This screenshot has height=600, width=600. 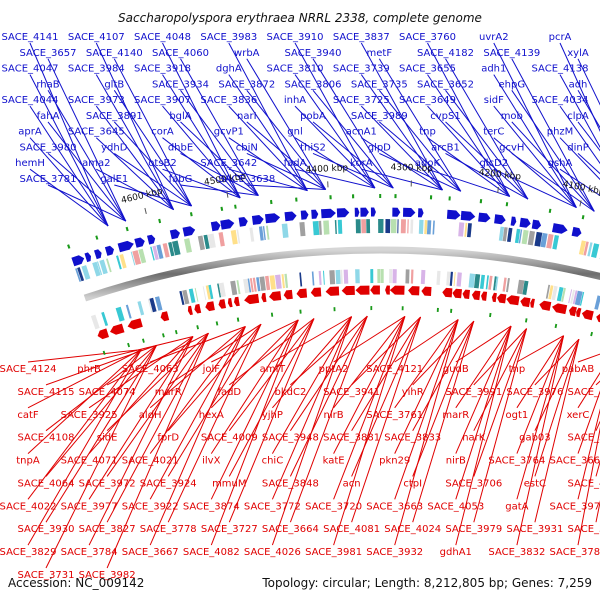 What do you see at coordinates (560, 37) in the screenshot?
I see `forward-gene-label: pcrA` at bounding box center [560, 37].